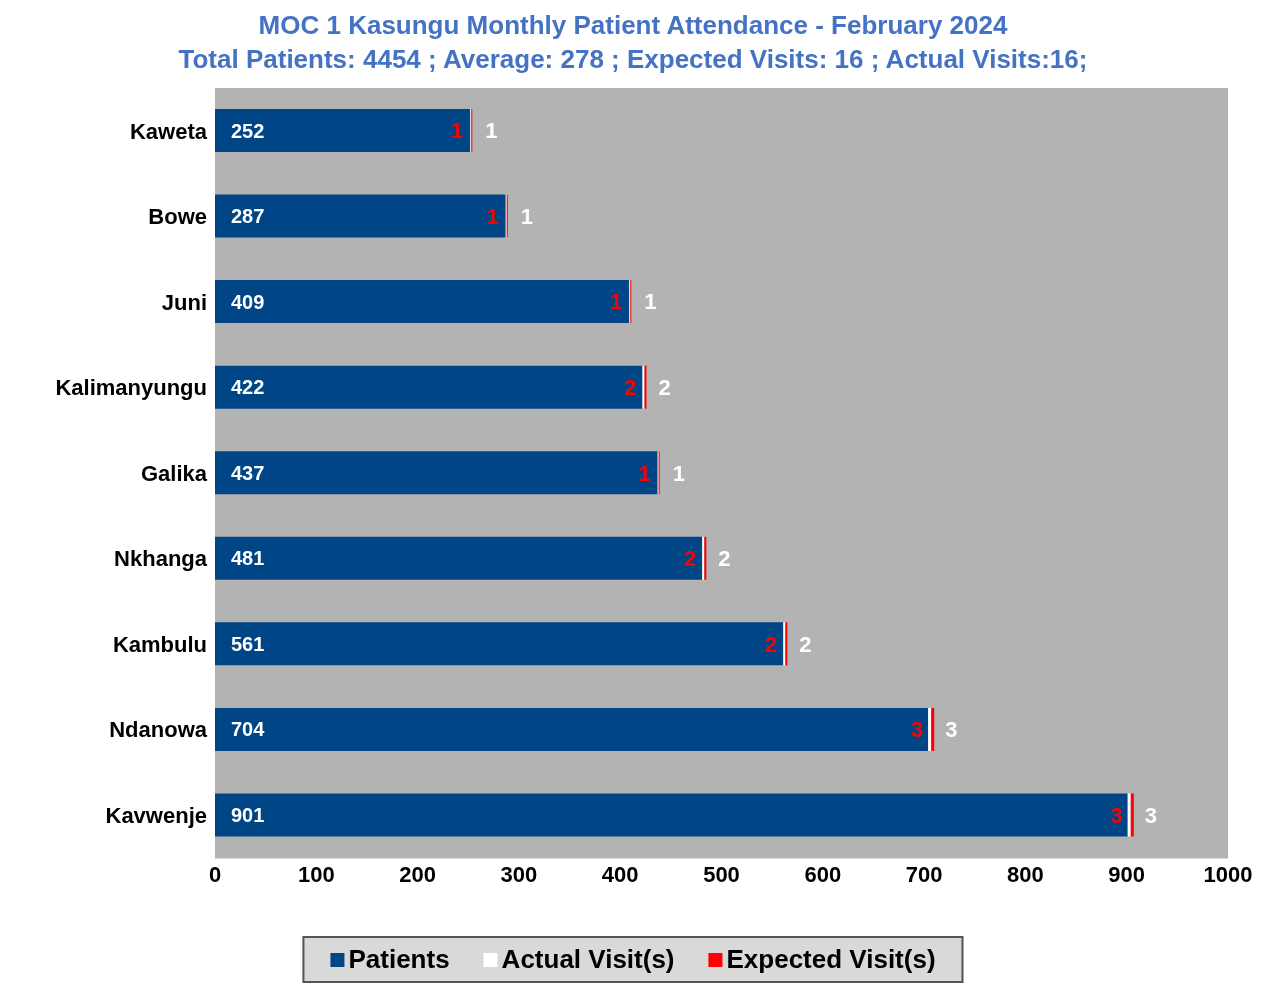 This screenshot has width=1265, height=988. What do you see at coordinates (830, 959) in the screenshot?
I see `legend-label: Expected Visit(s)` at bounding box center [830, 959].